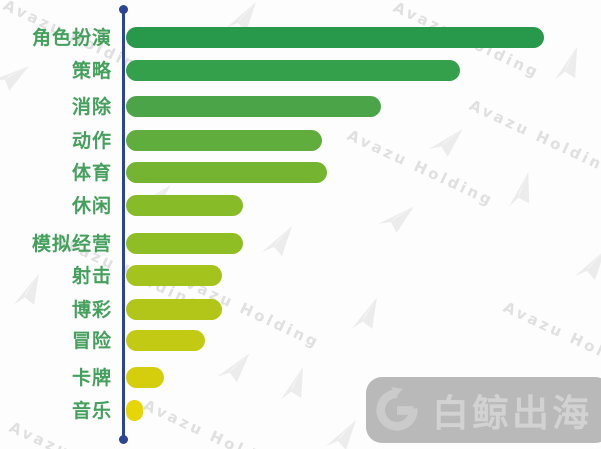 The image size is (601, 449). What do you see at coordinates (123, 224) in the screenshot?
I see `y-axis-line` at bounding box center [123, 224].